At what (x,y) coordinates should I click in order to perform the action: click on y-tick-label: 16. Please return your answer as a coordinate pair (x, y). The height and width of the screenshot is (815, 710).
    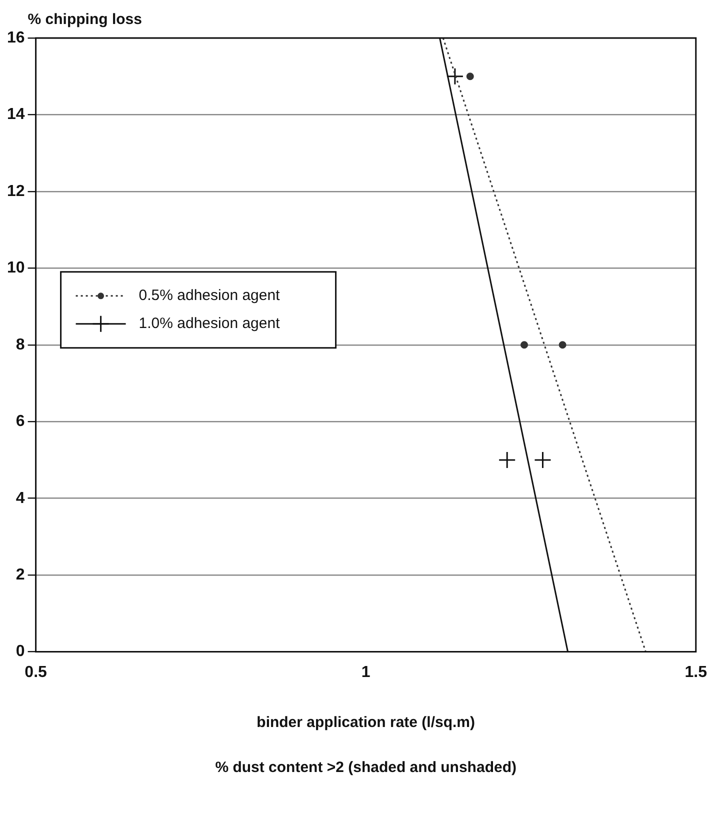
    Looking at the image, I should click on (16, 37).